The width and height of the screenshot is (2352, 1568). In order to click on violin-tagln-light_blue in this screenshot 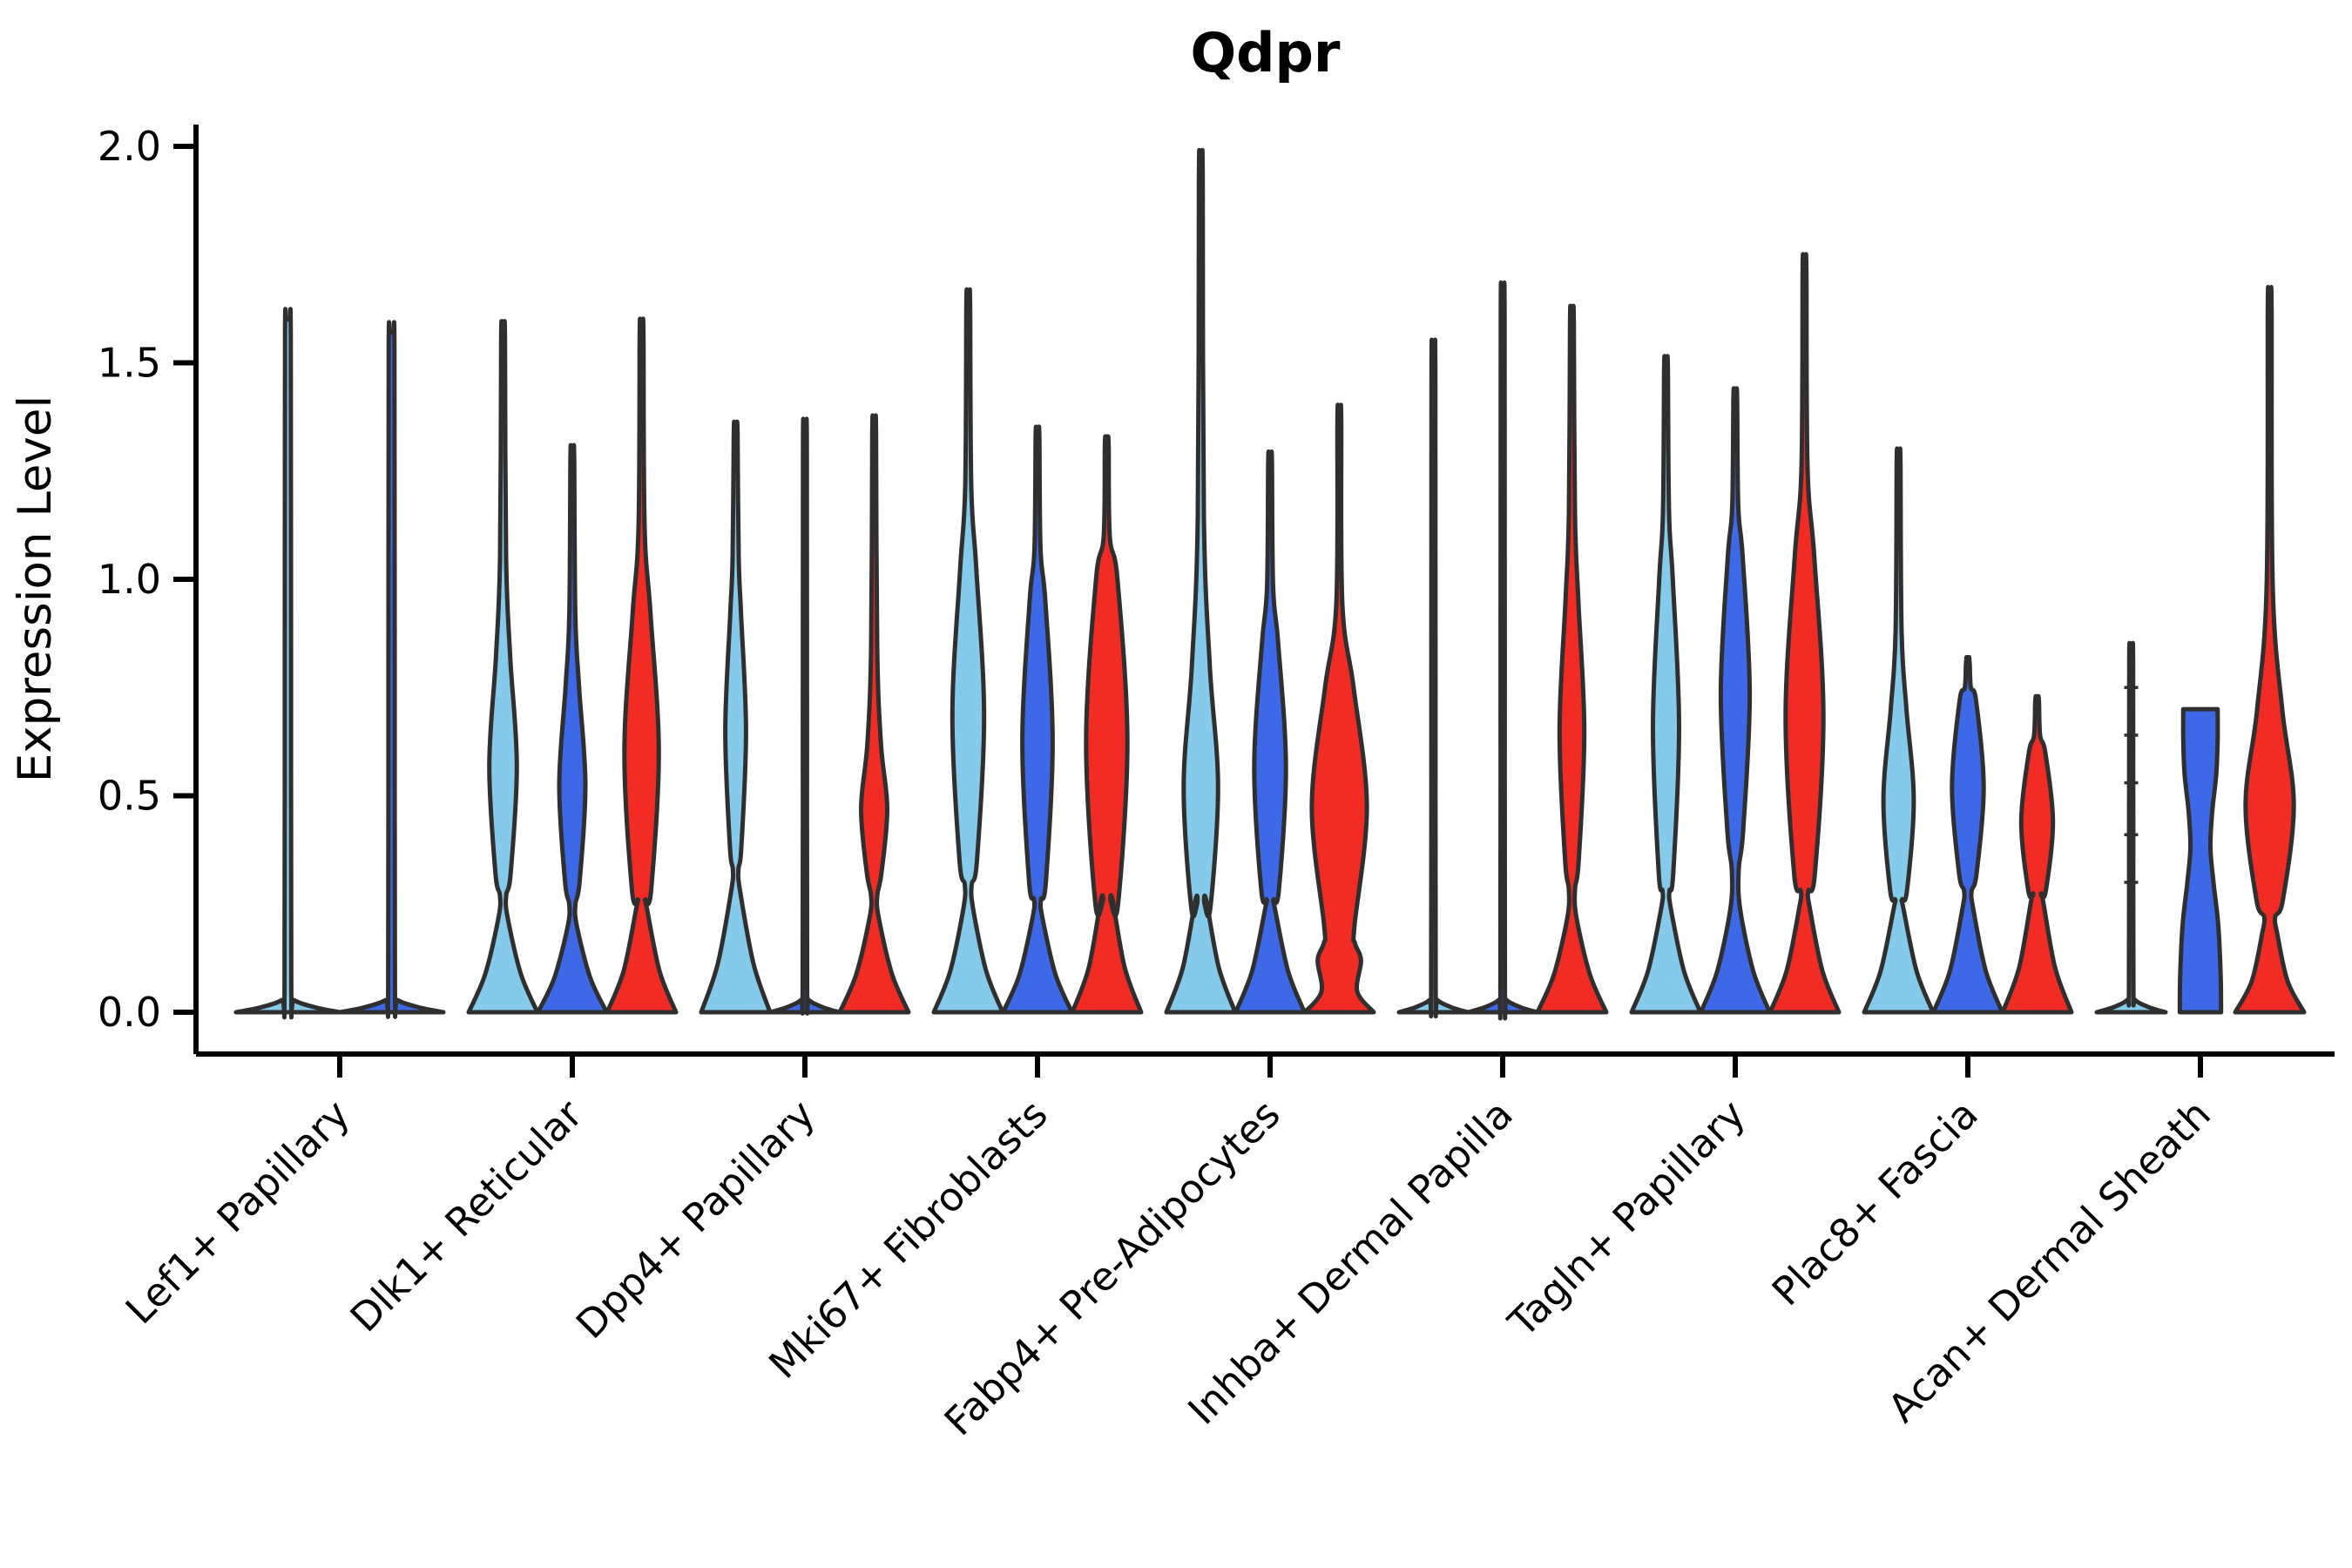, I will do `click(1666, 684)`.